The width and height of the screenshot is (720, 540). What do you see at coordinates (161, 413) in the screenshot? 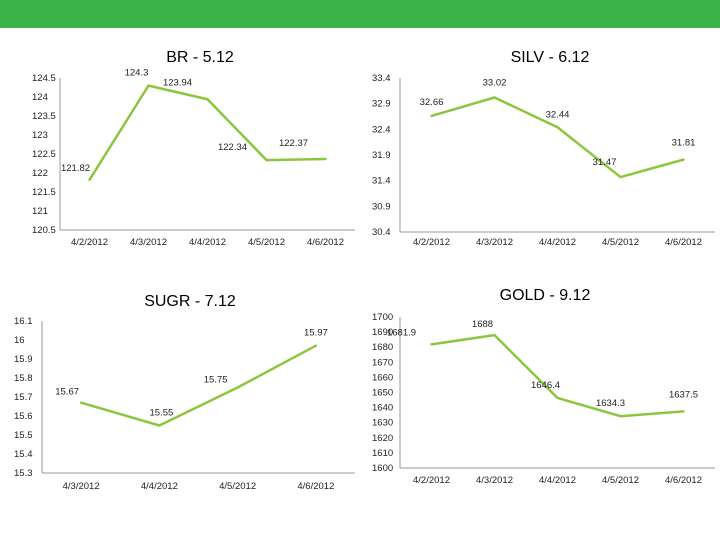
I see `data-label: 15.55` at bounding box center [161, 413].